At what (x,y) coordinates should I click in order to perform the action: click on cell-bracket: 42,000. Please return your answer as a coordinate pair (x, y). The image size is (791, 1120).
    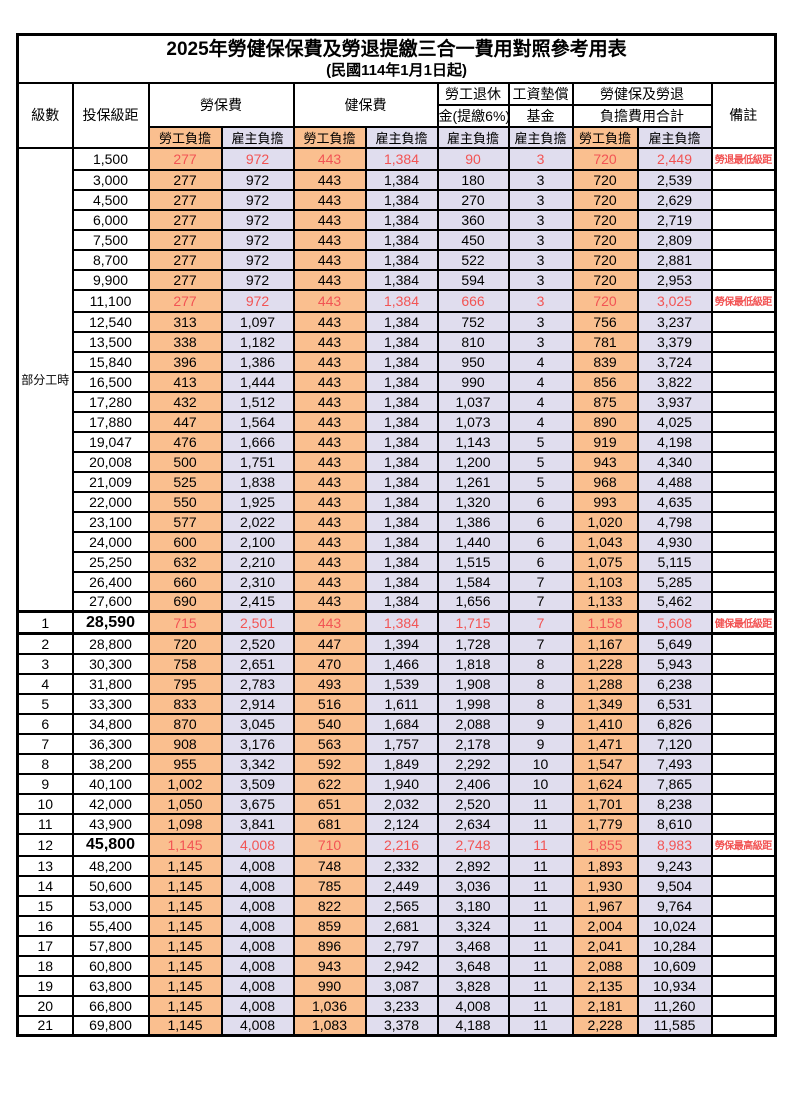
    Looking at the image, I should click on (110, 803).